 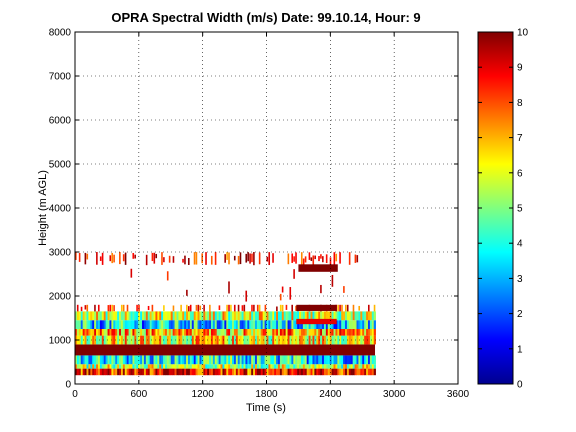 I want to click on colorbar-tick-label: 10, so click(x=523, y=33).